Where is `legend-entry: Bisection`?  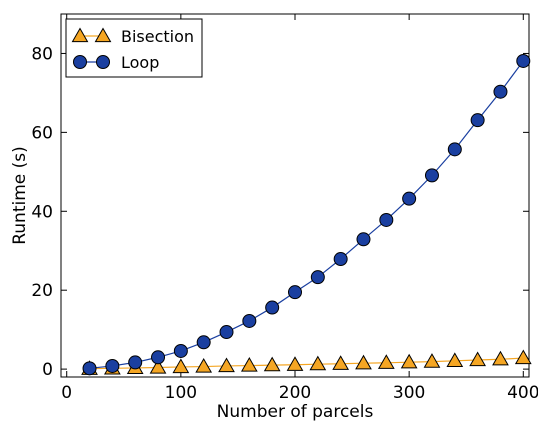
legend-entry: Bisection is located at coordinates (132, 36).